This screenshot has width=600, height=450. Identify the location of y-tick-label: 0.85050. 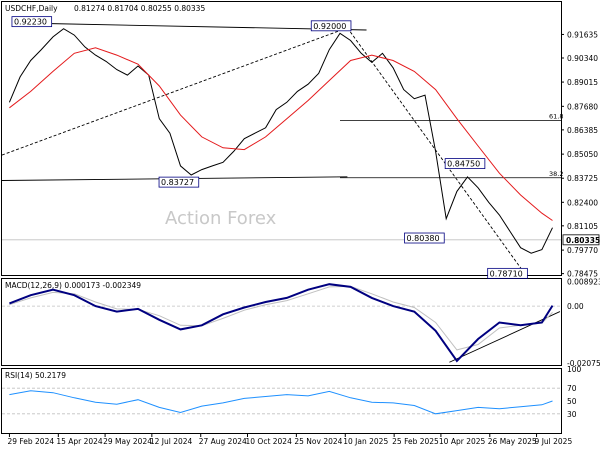
(582, 154).